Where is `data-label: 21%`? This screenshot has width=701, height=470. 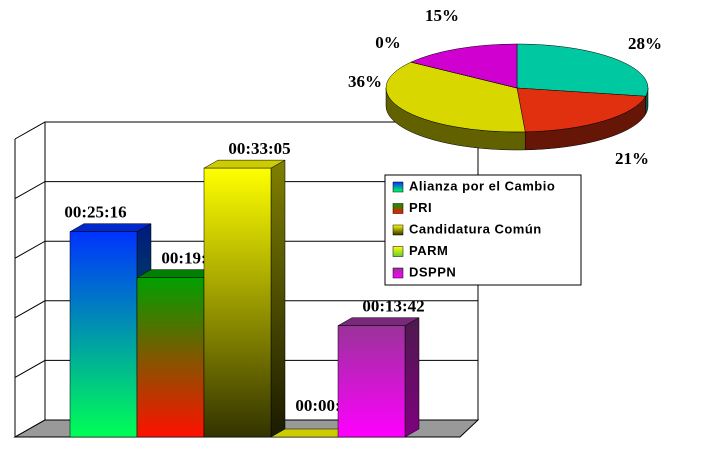
data-label: 21% is located at coordinates (632, 158).